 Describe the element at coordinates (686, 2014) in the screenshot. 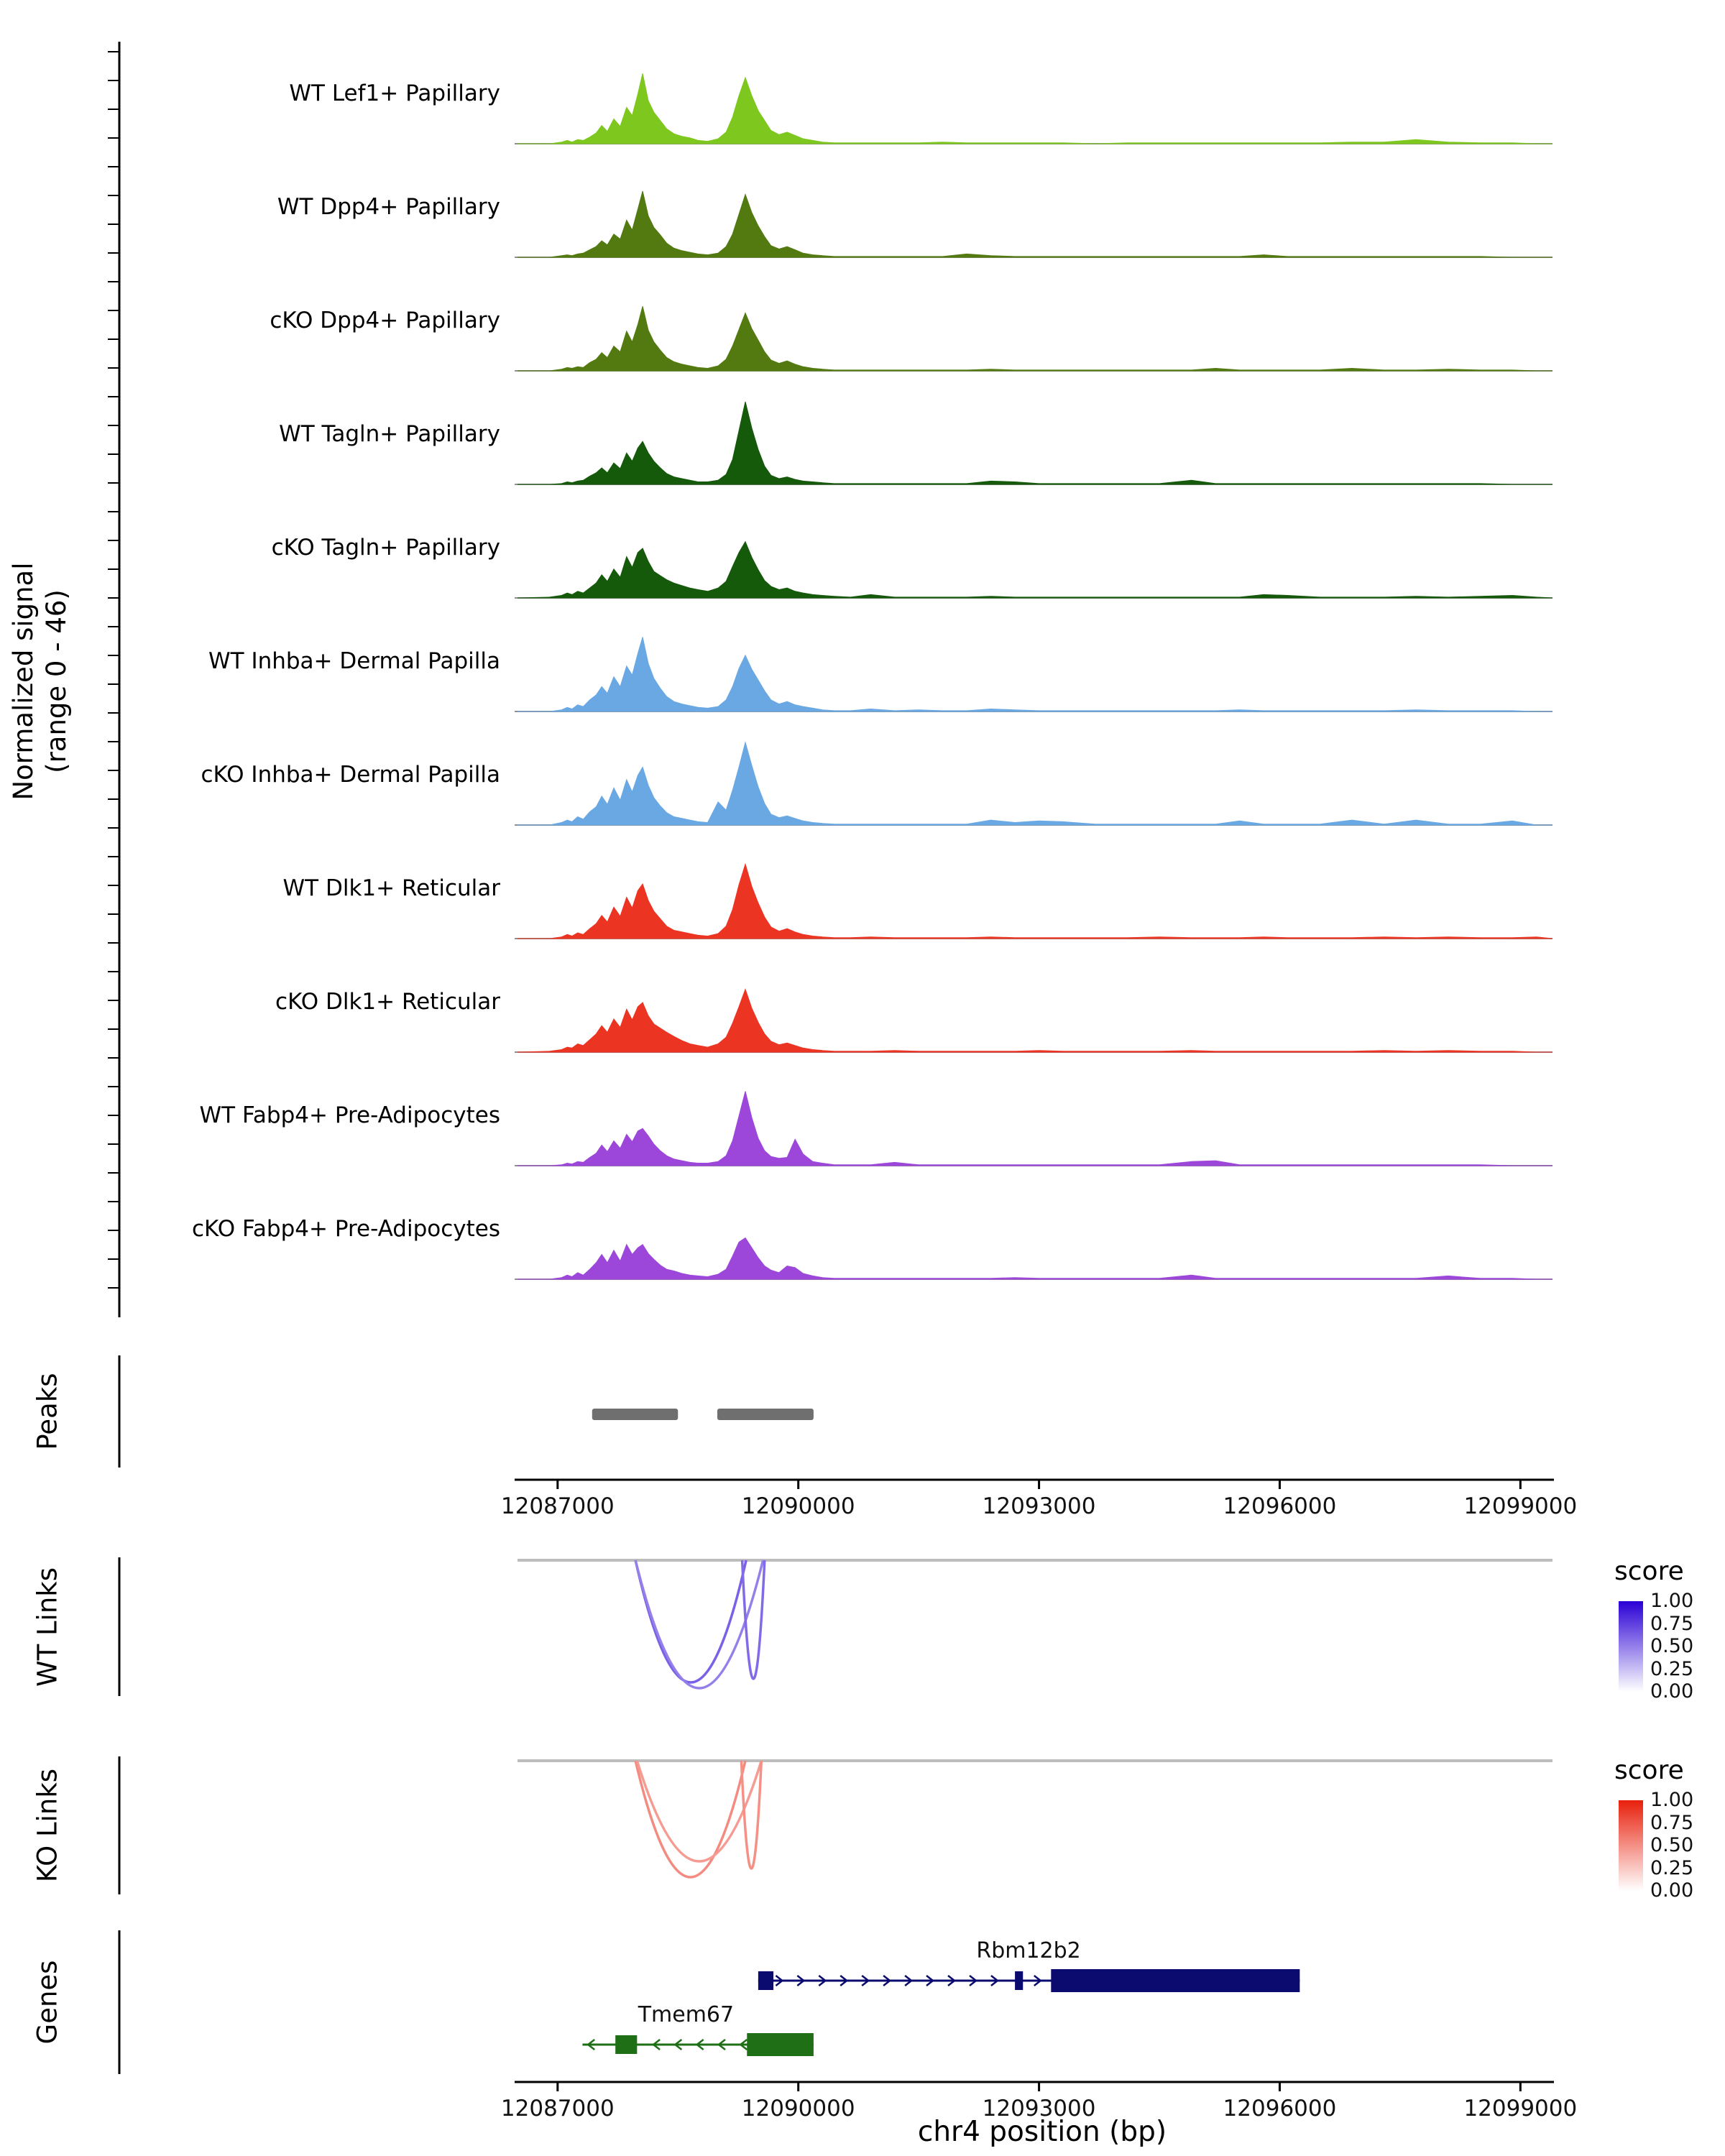

I see `gene-label: Tmem67` at that location.